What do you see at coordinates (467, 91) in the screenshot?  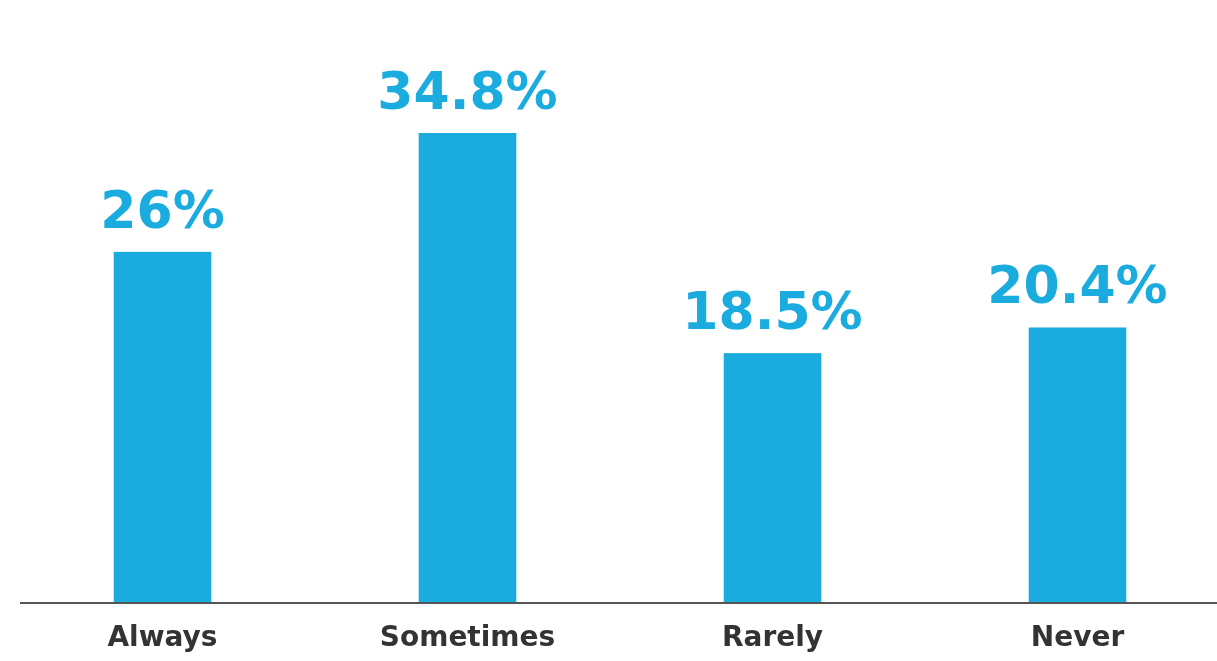 I see `data-label: 34.8%` at bounding box center [467, 91].